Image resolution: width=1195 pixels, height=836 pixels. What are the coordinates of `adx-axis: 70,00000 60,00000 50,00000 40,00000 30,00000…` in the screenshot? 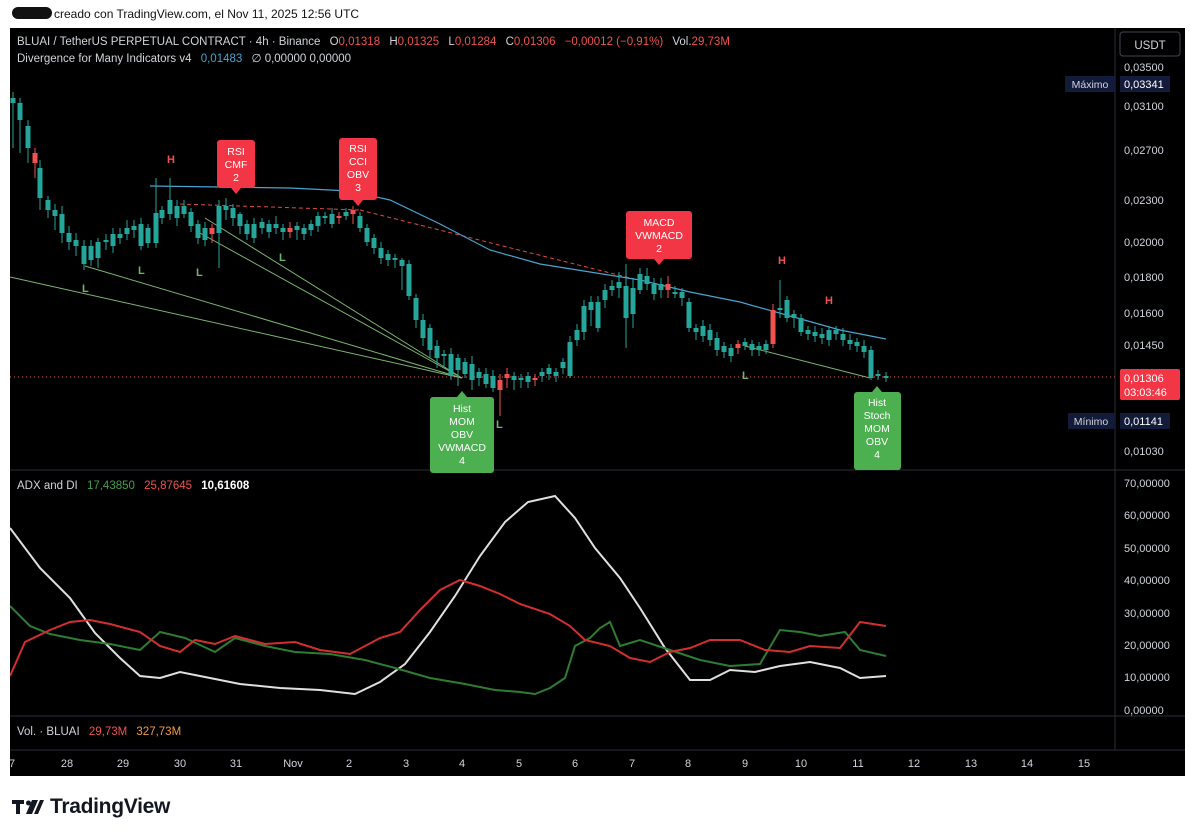 It's located at (1147, 597).